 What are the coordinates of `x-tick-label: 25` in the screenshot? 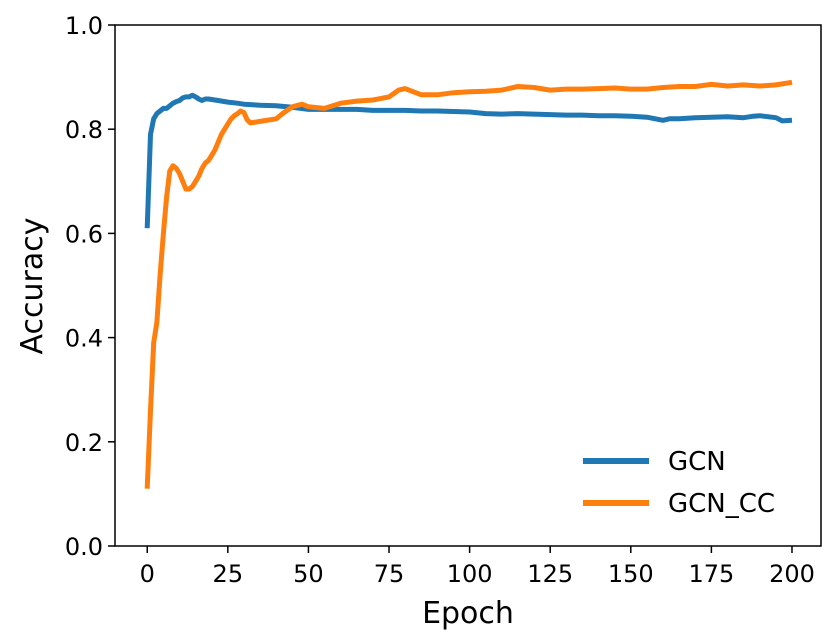 It's located at (228, 574).